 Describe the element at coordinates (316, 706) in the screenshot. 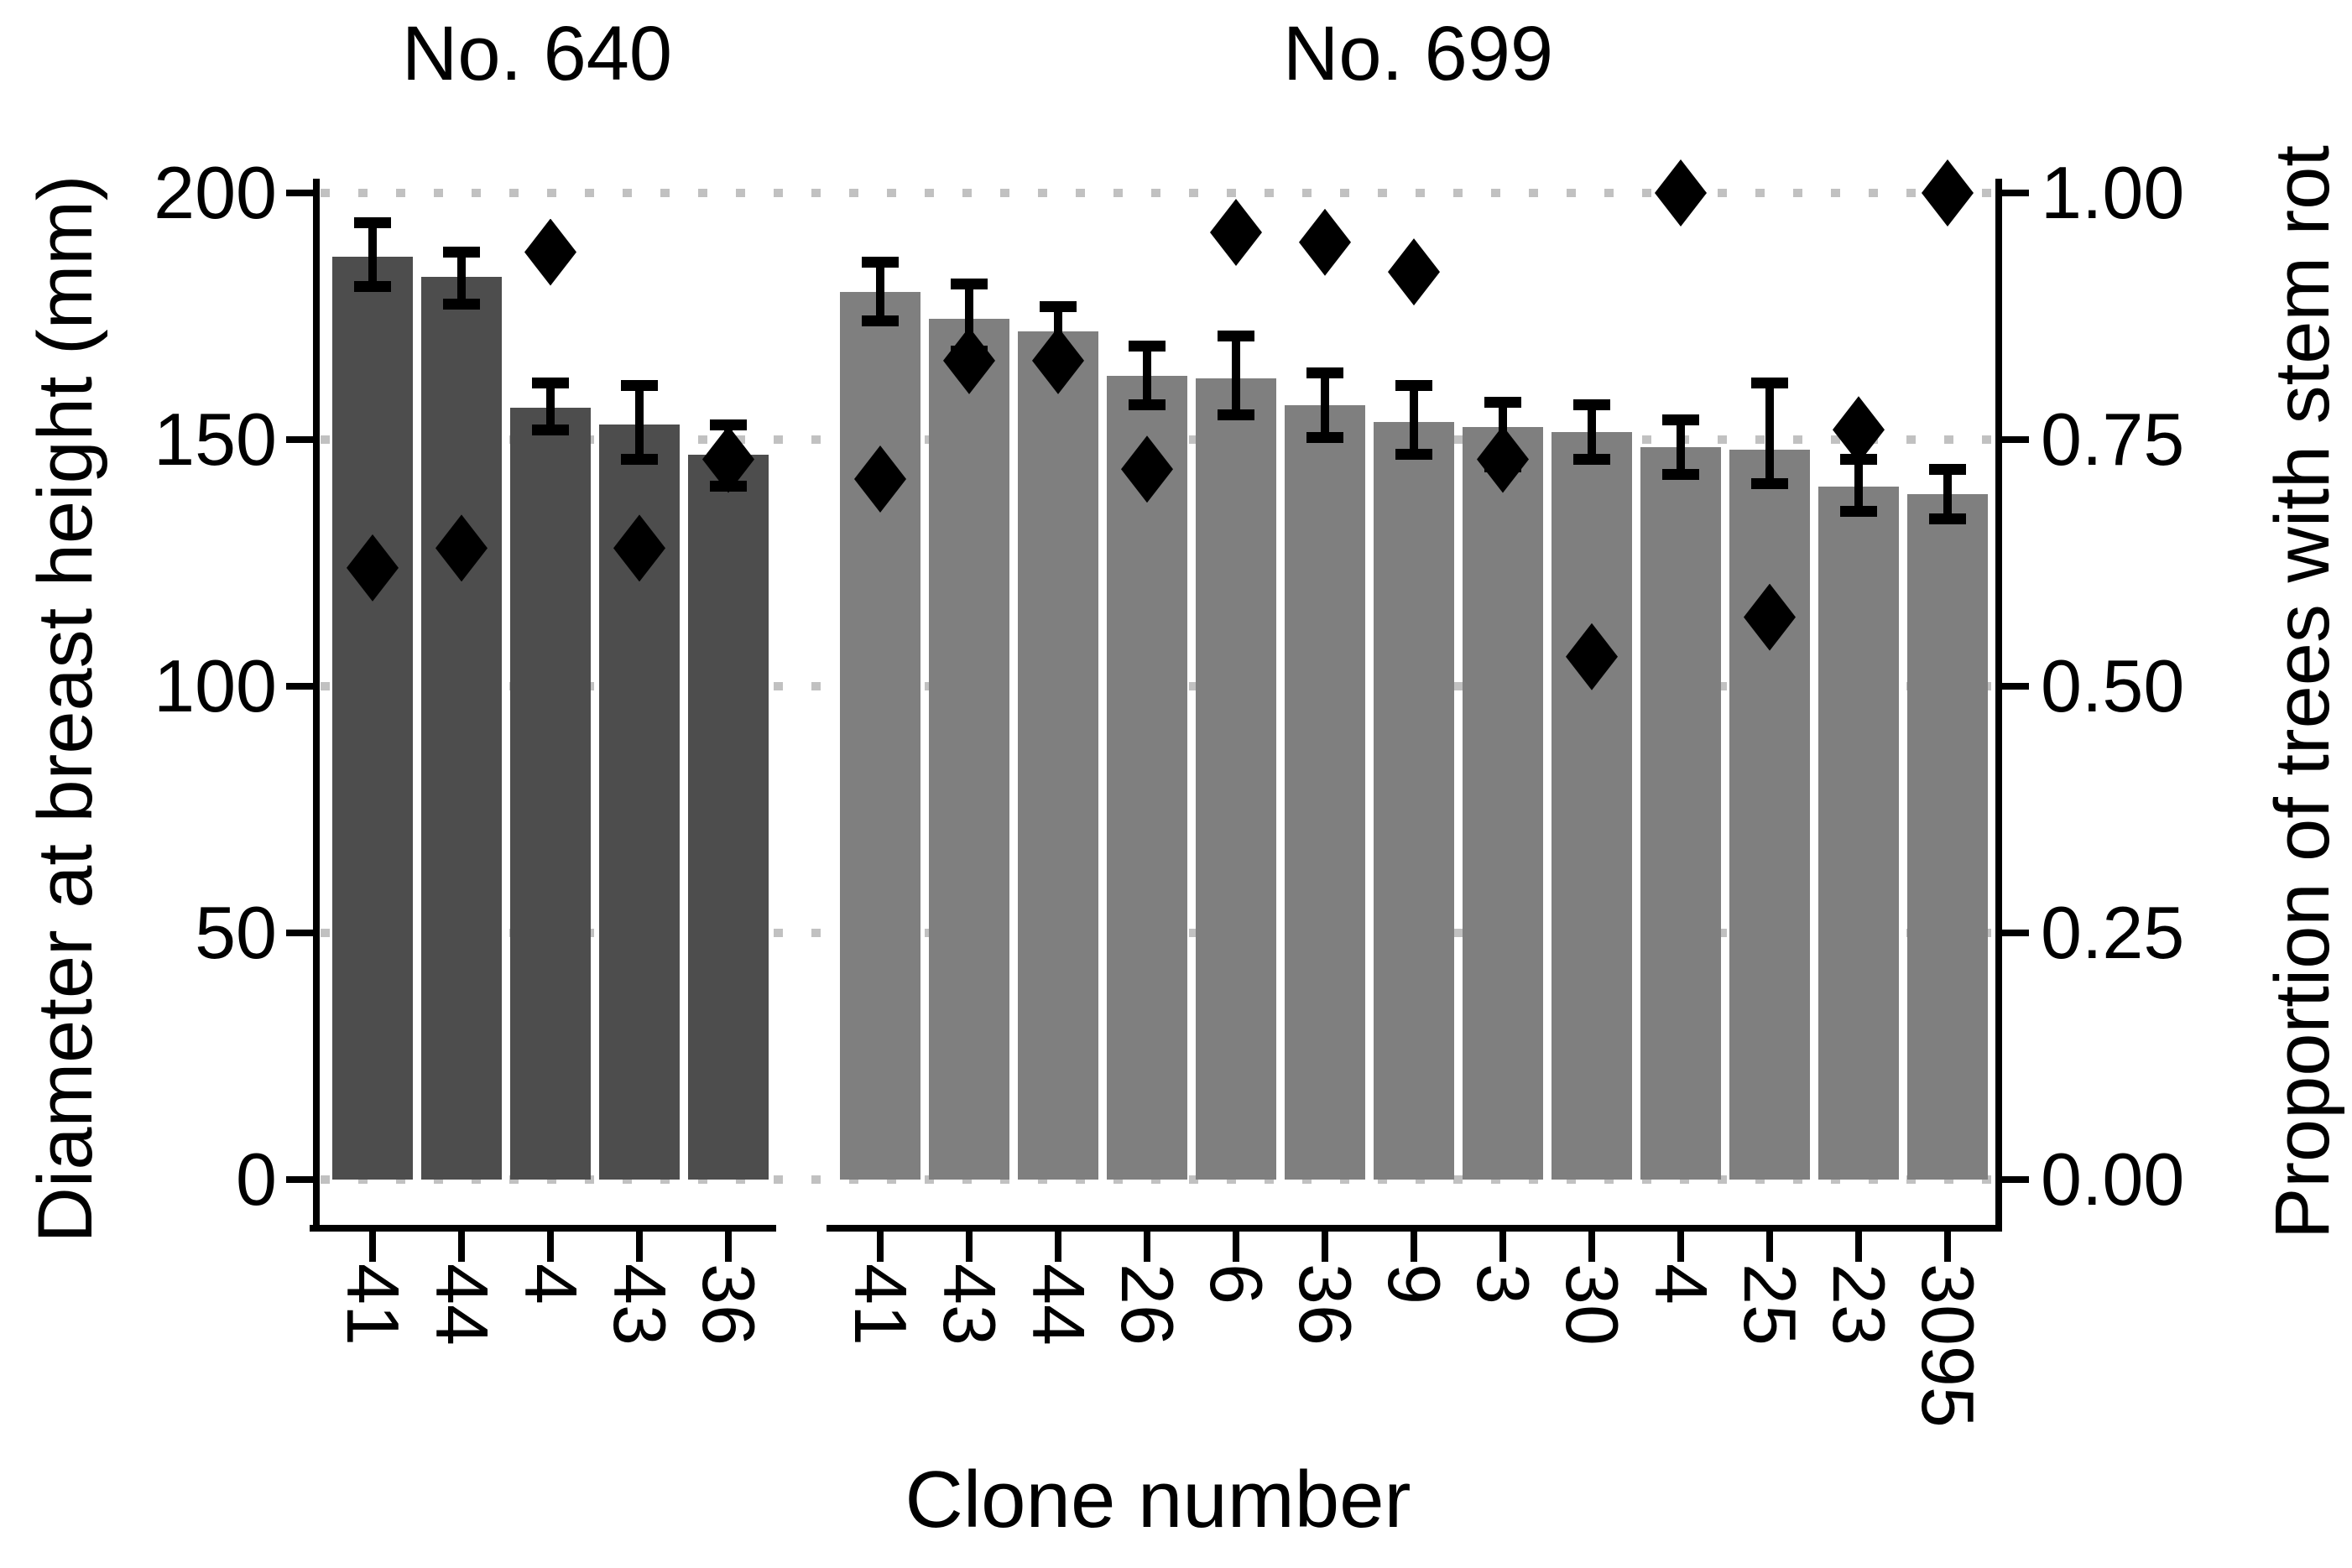

I see `left-y-axis-line` at that location.